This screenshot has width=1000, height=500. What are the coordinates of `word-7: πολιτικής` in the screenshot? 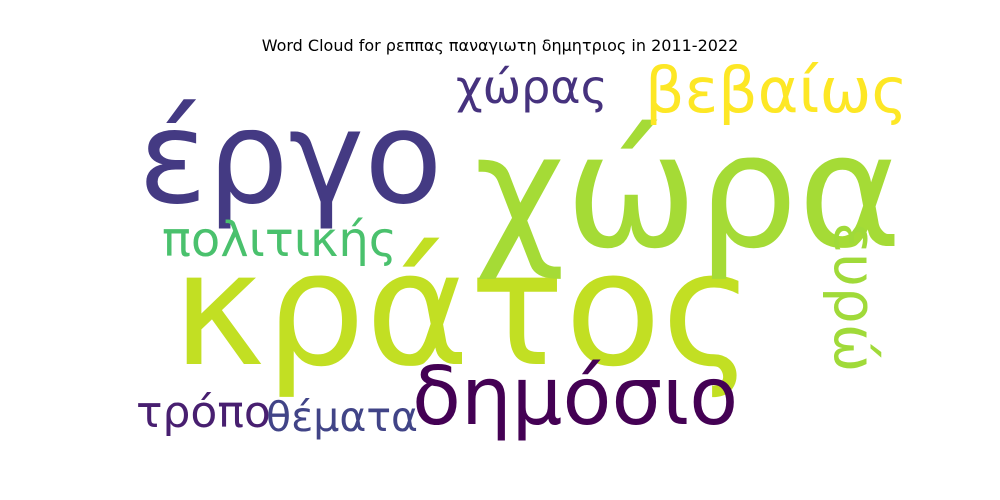 It's located at (279, 240).